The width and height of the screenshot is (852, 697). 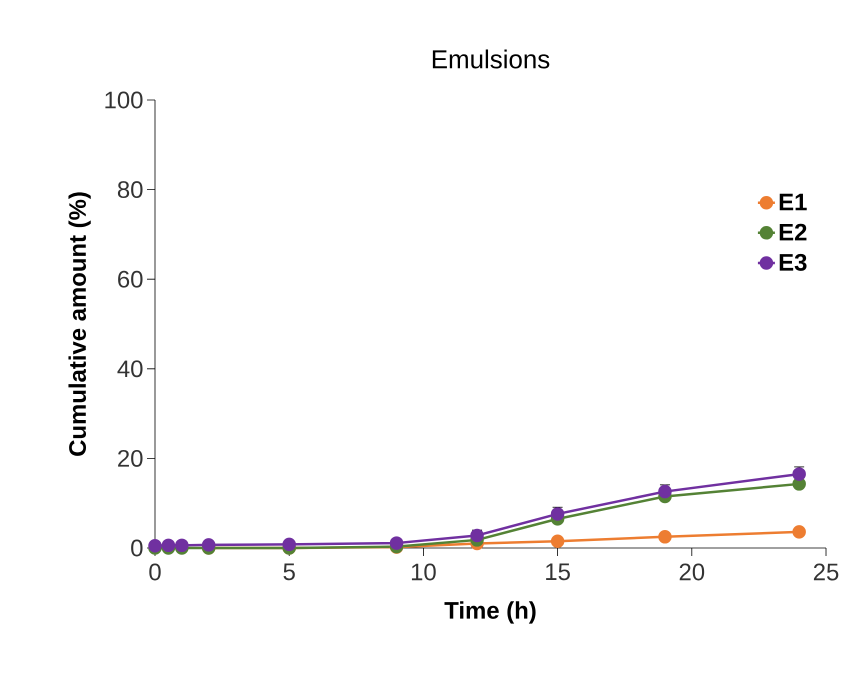 What do you see at coordinates (130, 458) in the screenshot?
I see `y-tick-label: 20` at bounding box center [130, 458].